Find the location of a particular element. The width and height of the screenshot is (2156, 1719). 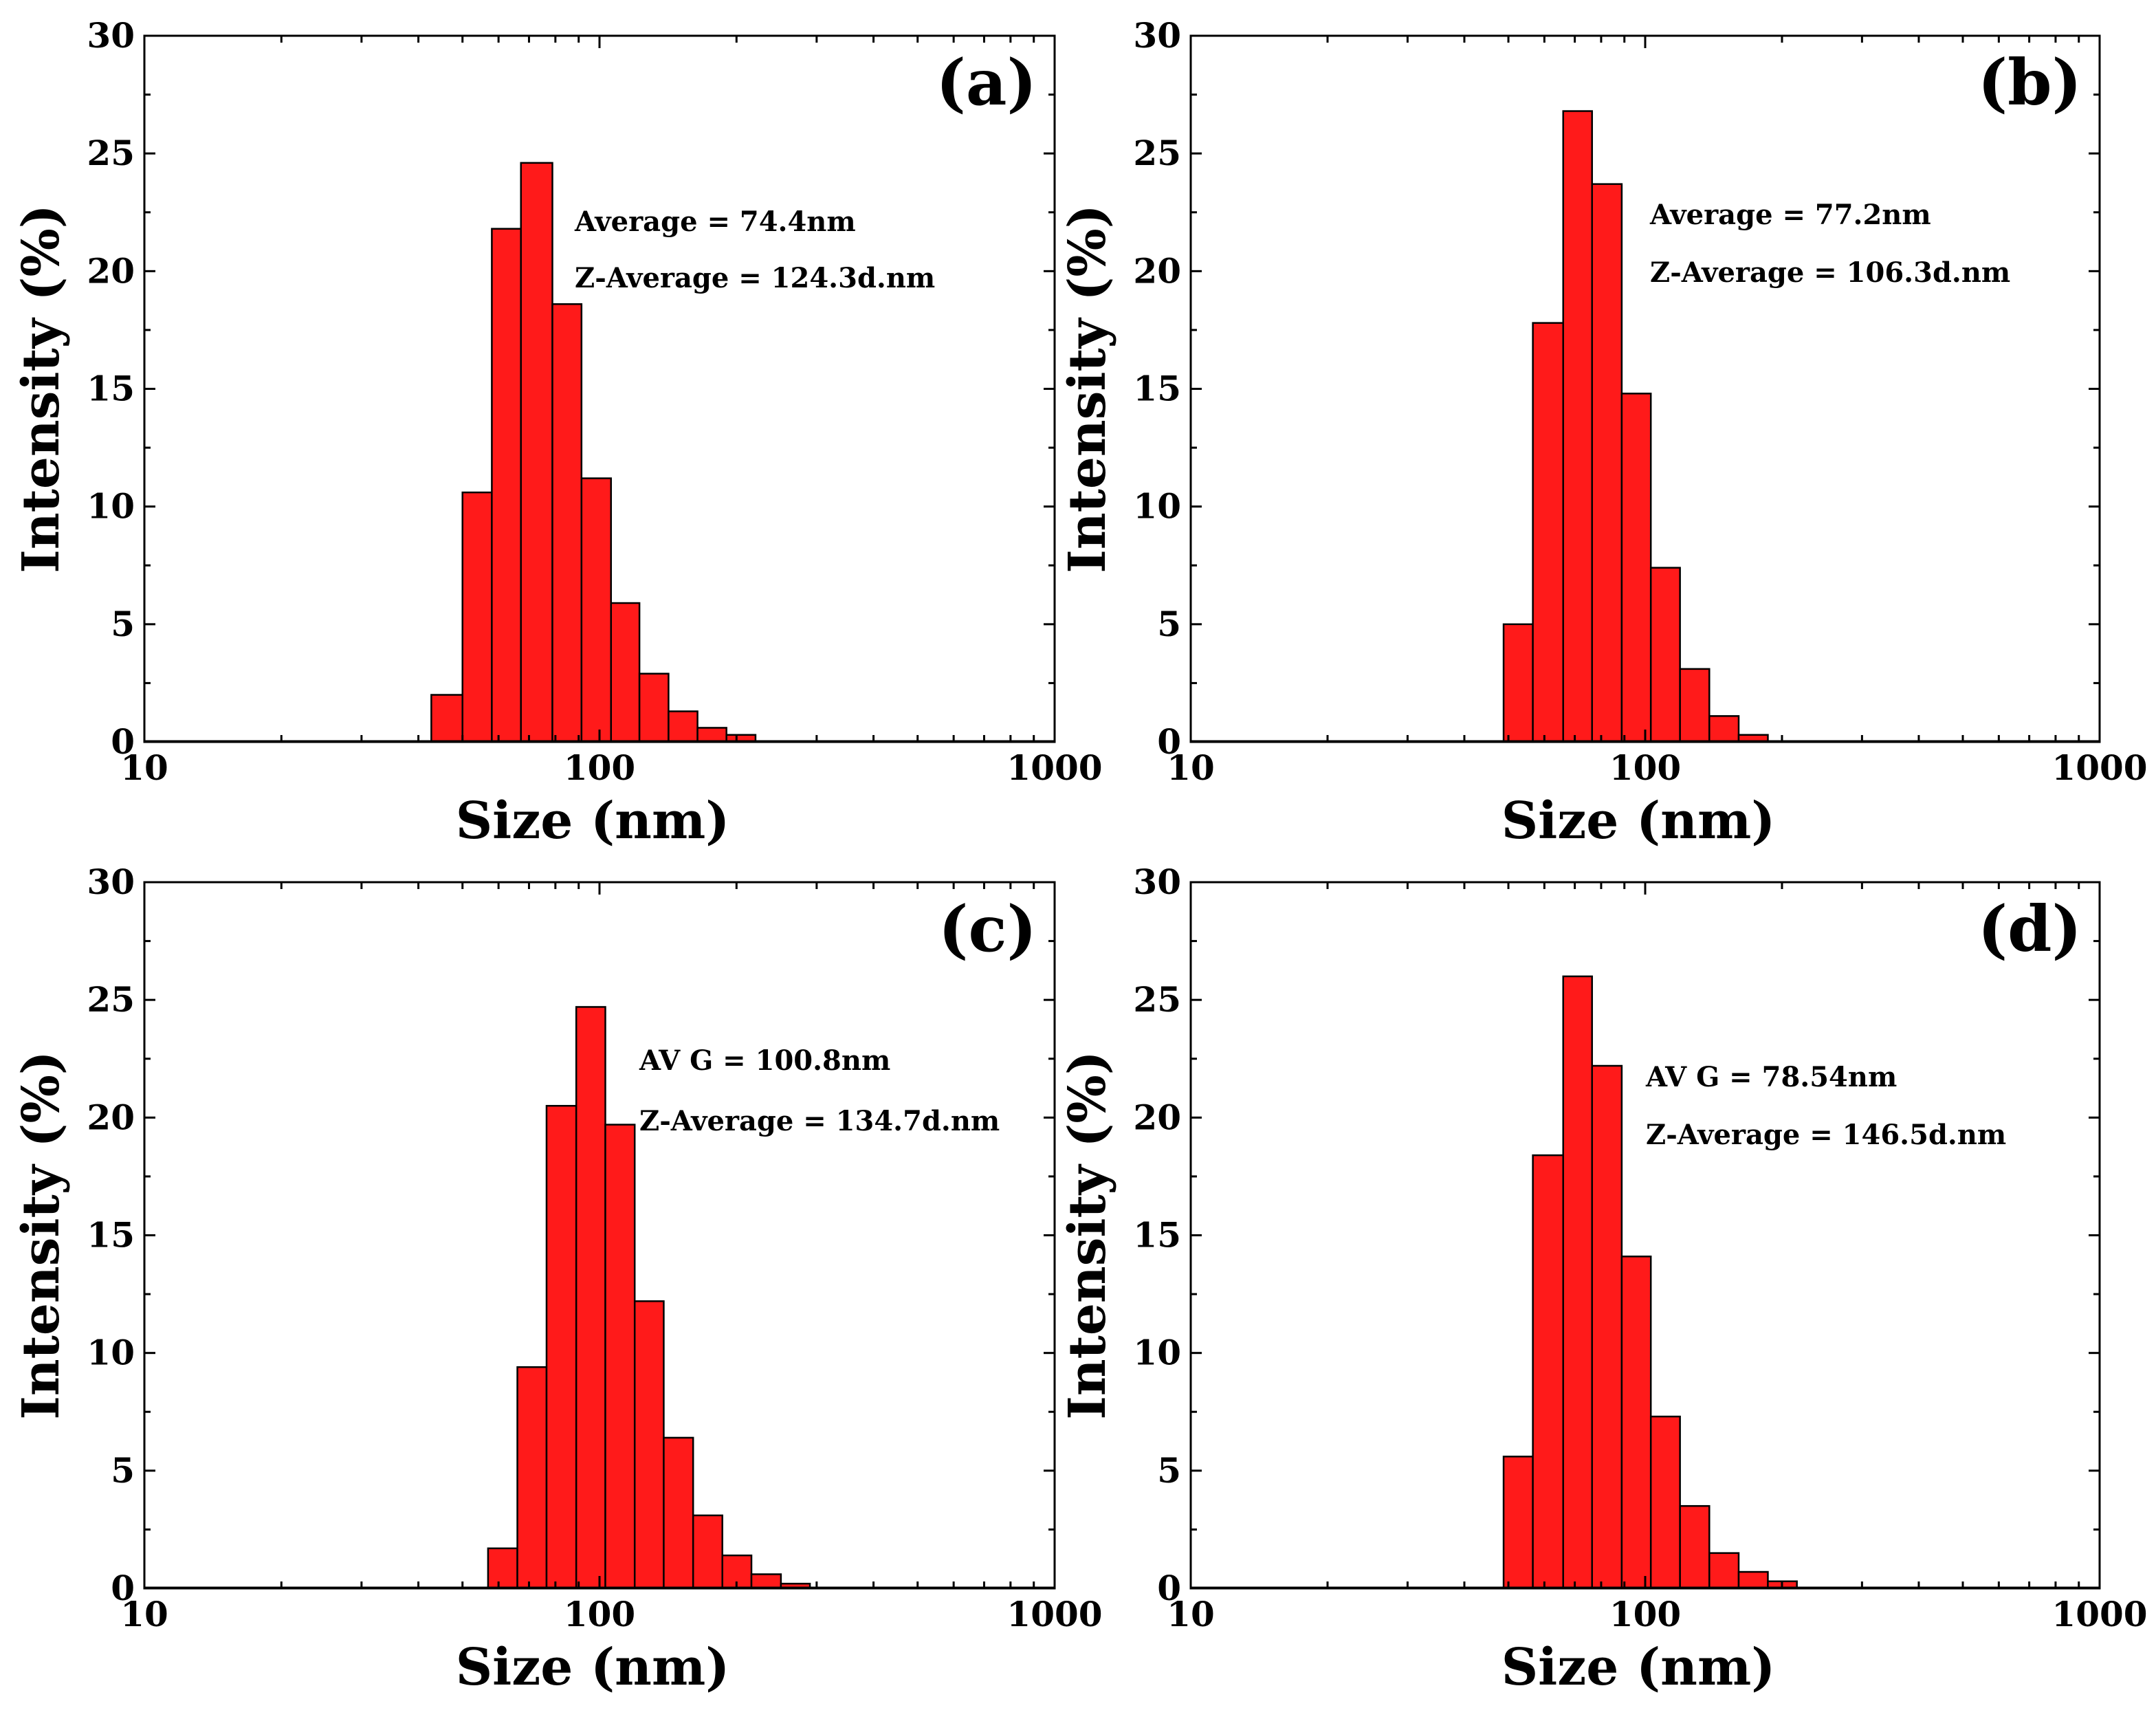

annotation-average: AV G = 78.54nm is located at coordinates (1771, 1077).